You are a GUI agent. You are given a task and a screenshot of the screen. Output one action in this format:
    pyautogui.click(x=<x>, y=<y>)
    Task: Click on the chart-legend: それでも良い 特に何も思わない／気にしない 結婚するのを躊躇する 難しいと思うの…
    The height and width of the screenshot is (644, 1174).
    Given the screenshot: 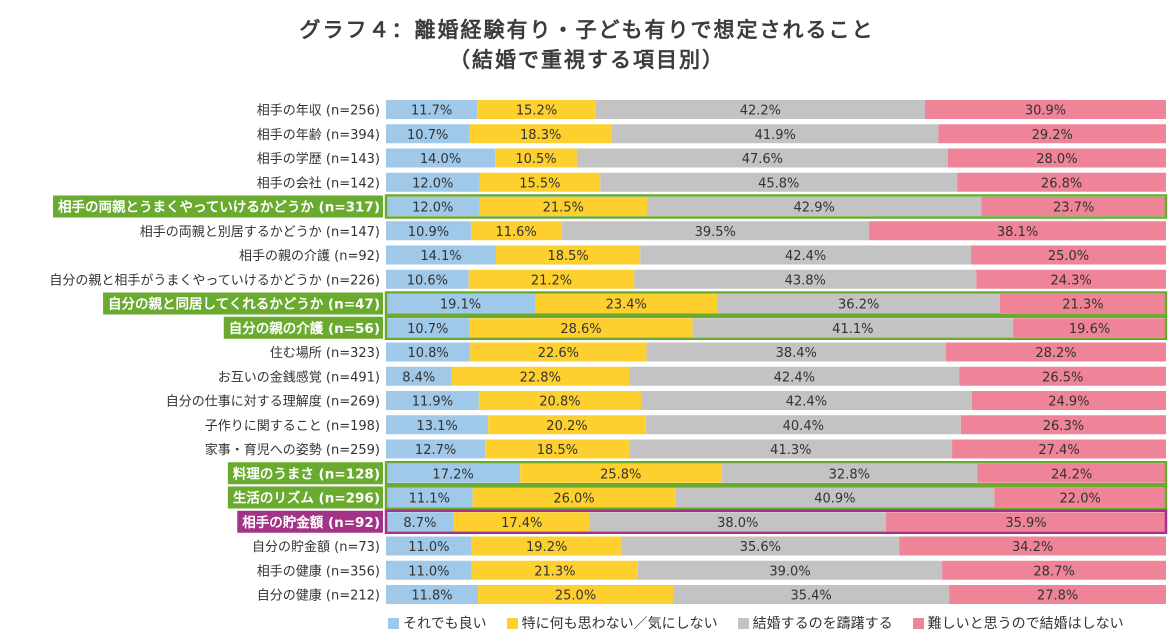 What is the action you would take?
    pyautogui.click(x=756, y=623)
    